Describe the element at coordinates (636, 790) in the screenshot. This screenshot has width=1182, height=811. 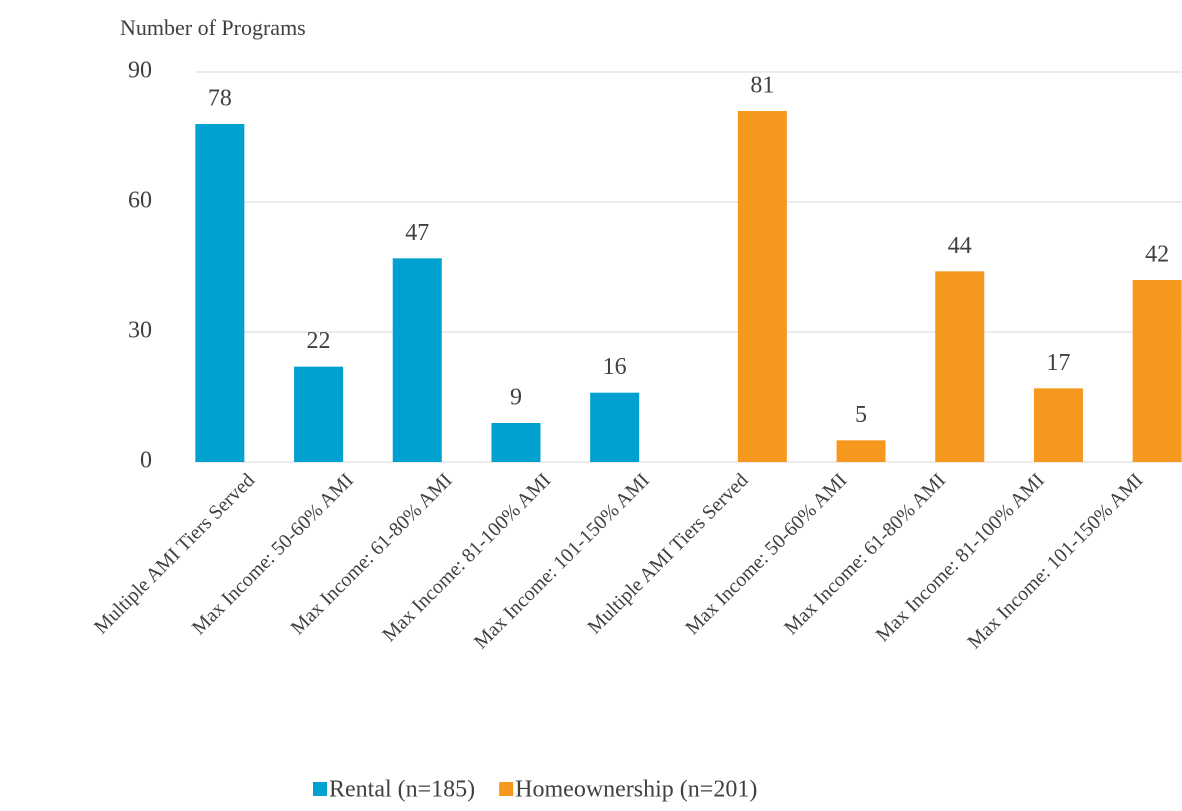
I see `legend-label: Homeownership (n=201)` at that location.